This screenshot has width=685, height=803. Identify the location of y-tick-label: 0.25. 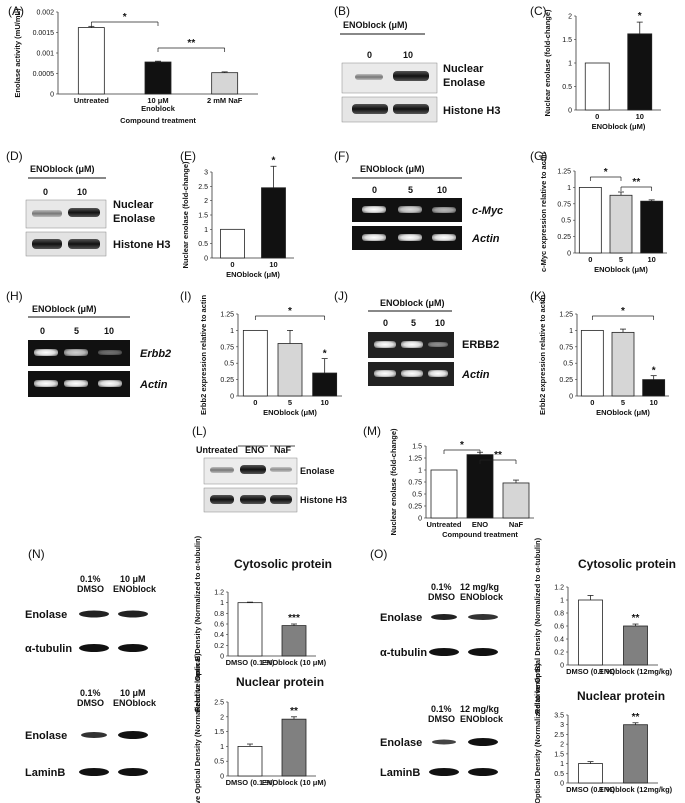
(227, 380).